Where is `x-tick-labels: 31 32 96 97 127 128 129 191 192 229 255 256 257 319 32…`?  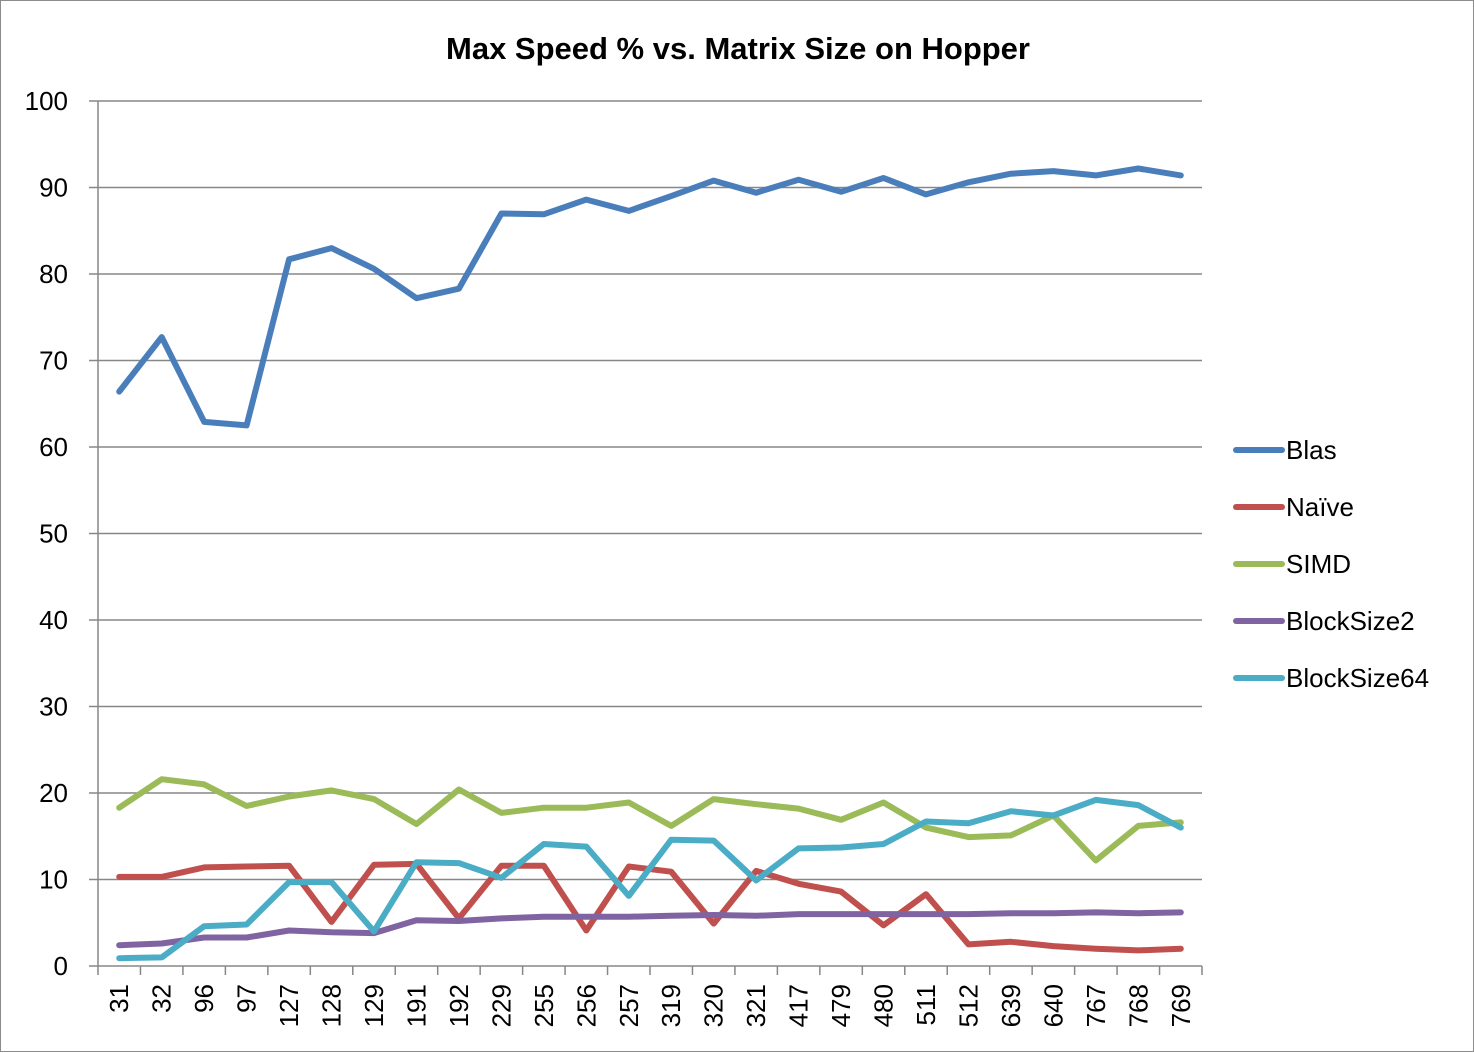 x-tick-labels: 31 32 96 97 127 128 129 191 192 229 255 256 257 319 32… is located at coordinates (650, 1005).